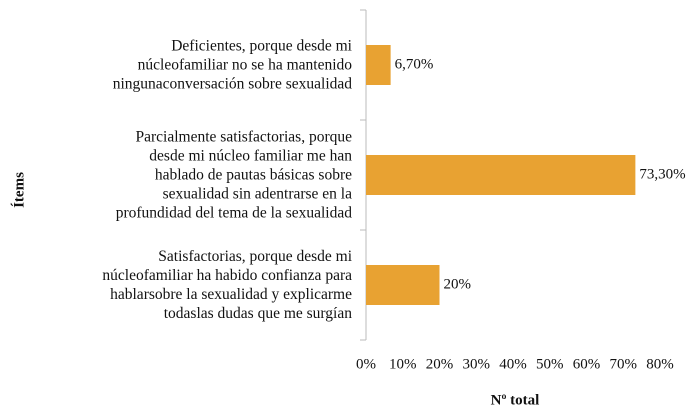 This screenshot has width=694, height=410. What do you see at coordinates (550, 364) in the screenshot?
I see `x-tick-label: 50%` at bounding box center [550, 364].